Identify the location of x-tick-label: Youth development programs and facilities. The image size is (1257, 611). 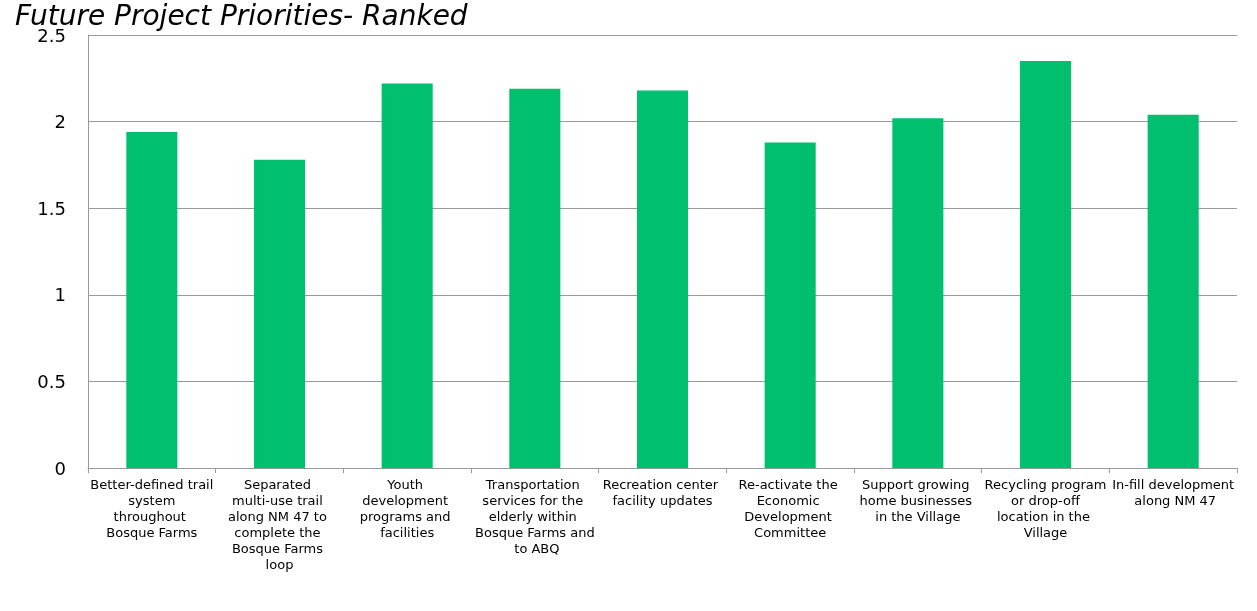
(407, 508).